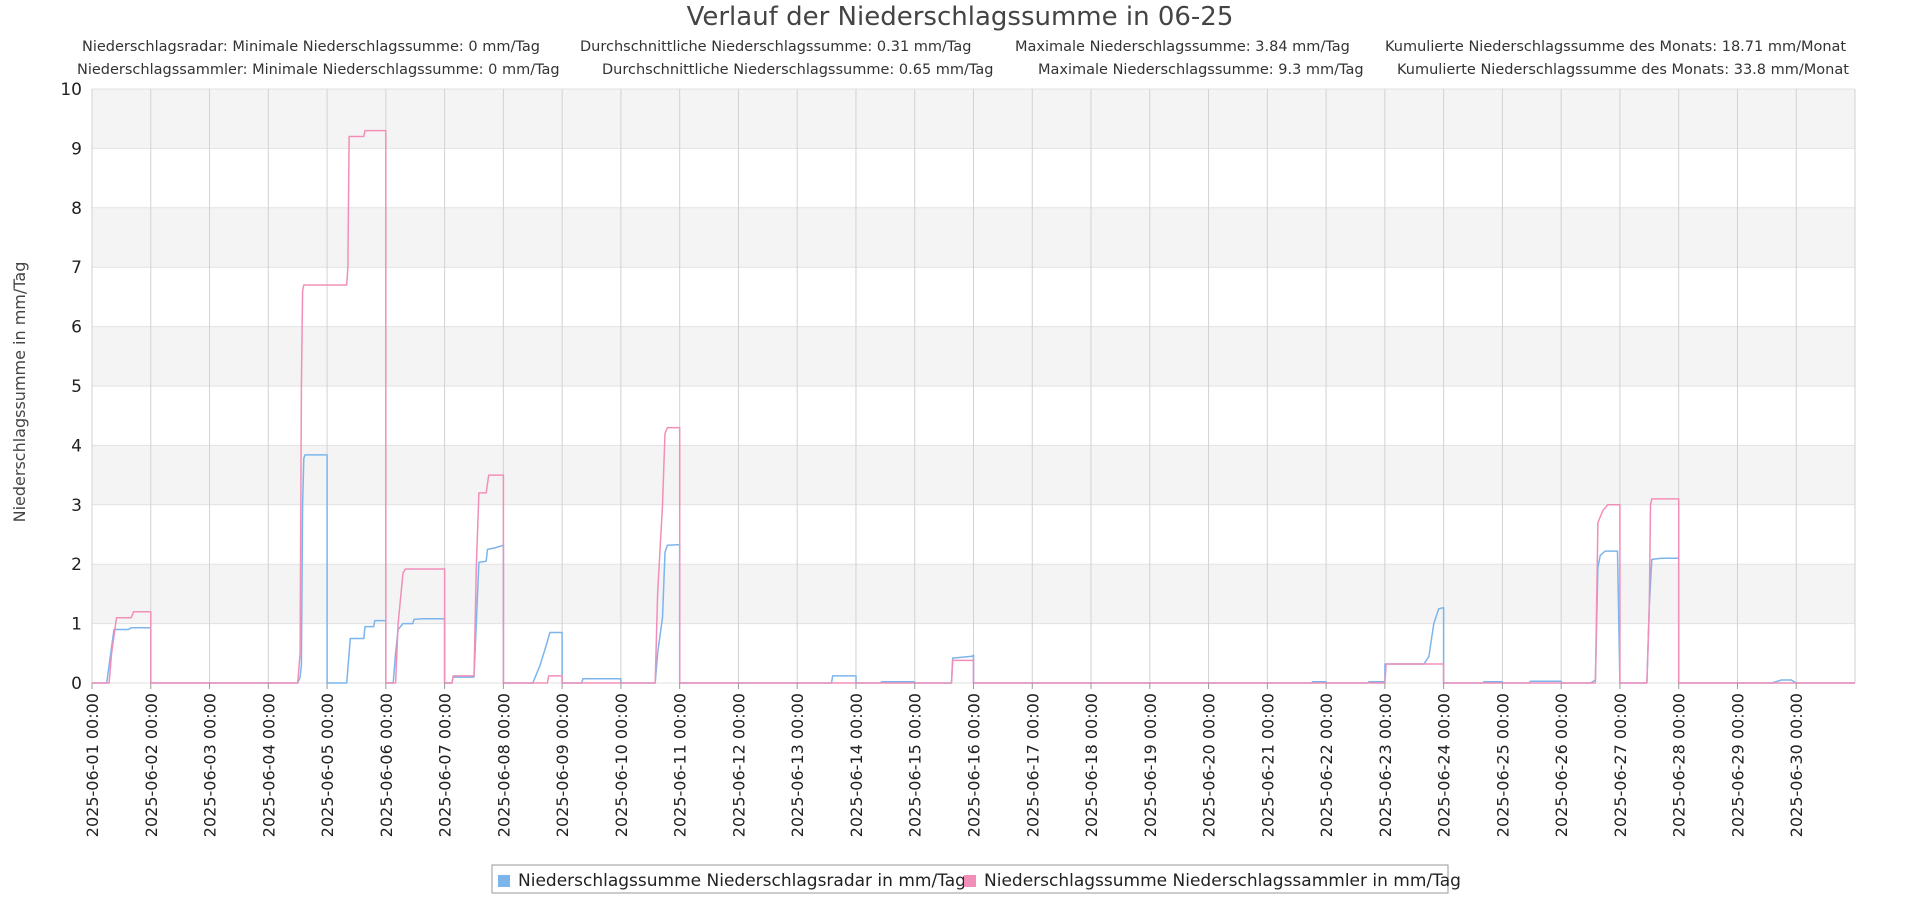 The height and width of the screenshot is (900, 1920). What do you see at coordinates (327, 765) in the screenshot?
I see `x-tick-label: 2025-06-05 00:00` at bounding box center [327, 765].